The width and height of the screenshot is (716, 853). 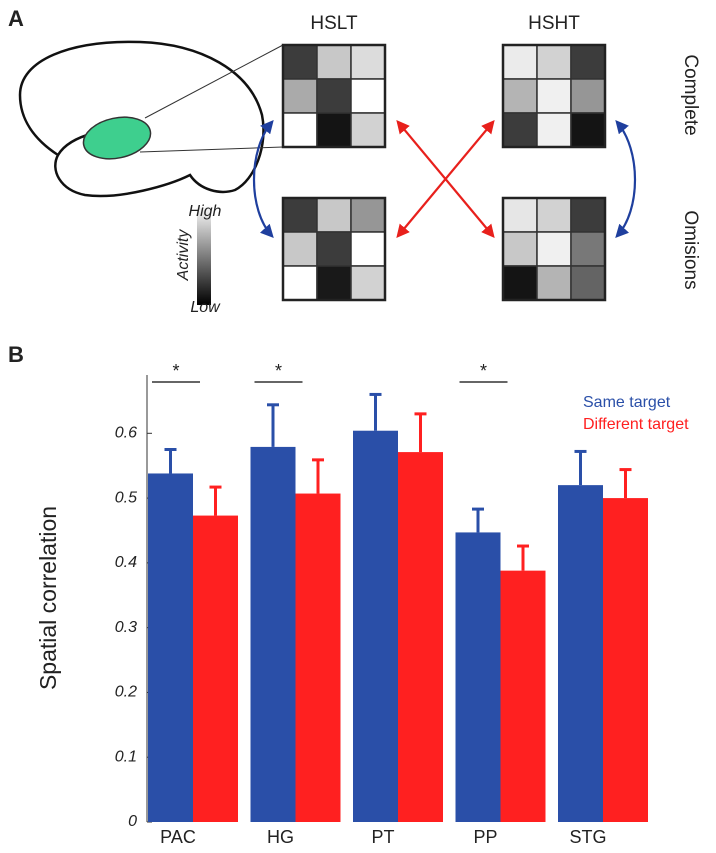 I want to click on y-tick-label: 0.3, so click(x=126, y=627).